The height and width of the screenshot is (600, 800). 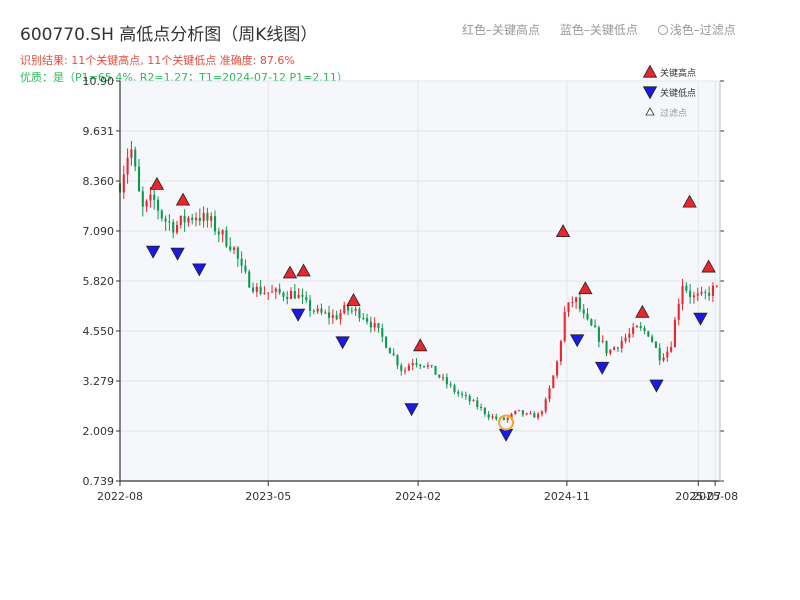 What do you see at coordinates (157, 183) in the screenshot?
I see `key-high-marker` at bounding box center [157, 183].